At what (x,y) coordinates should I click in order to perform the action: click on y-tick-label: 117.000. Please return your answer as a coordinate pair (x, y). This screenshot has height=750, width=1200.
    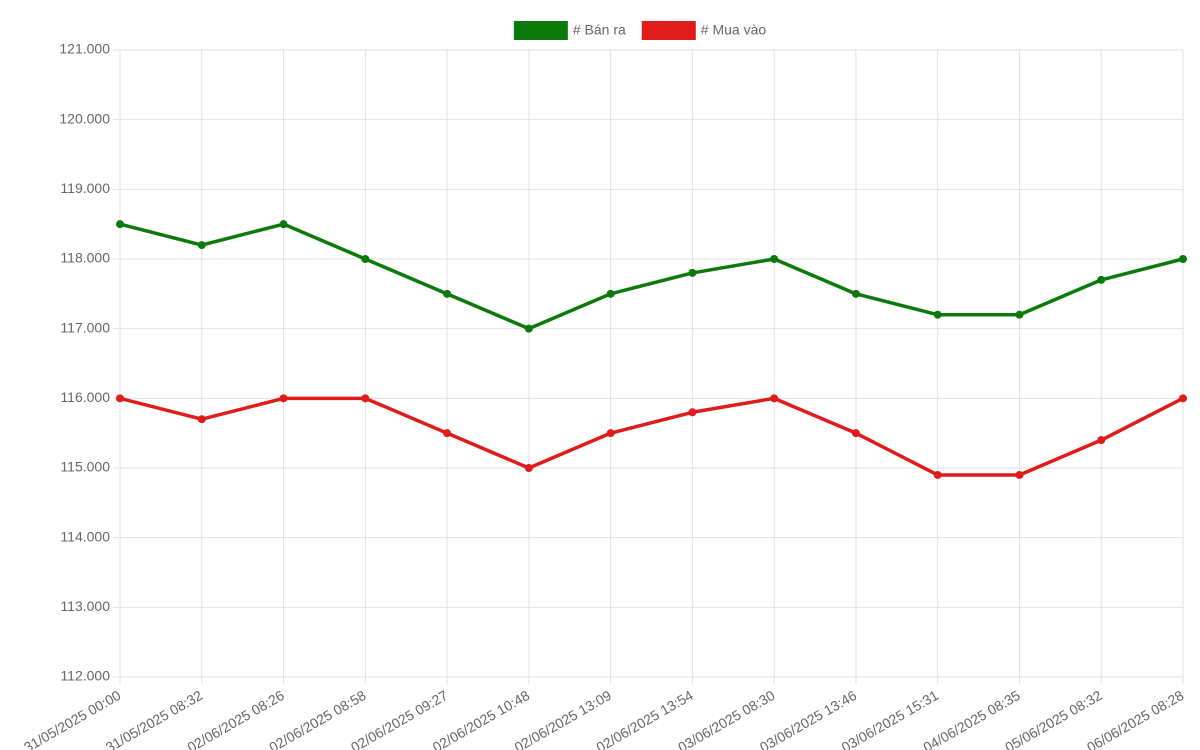
    Looking at the image, I should click on (85, 327).